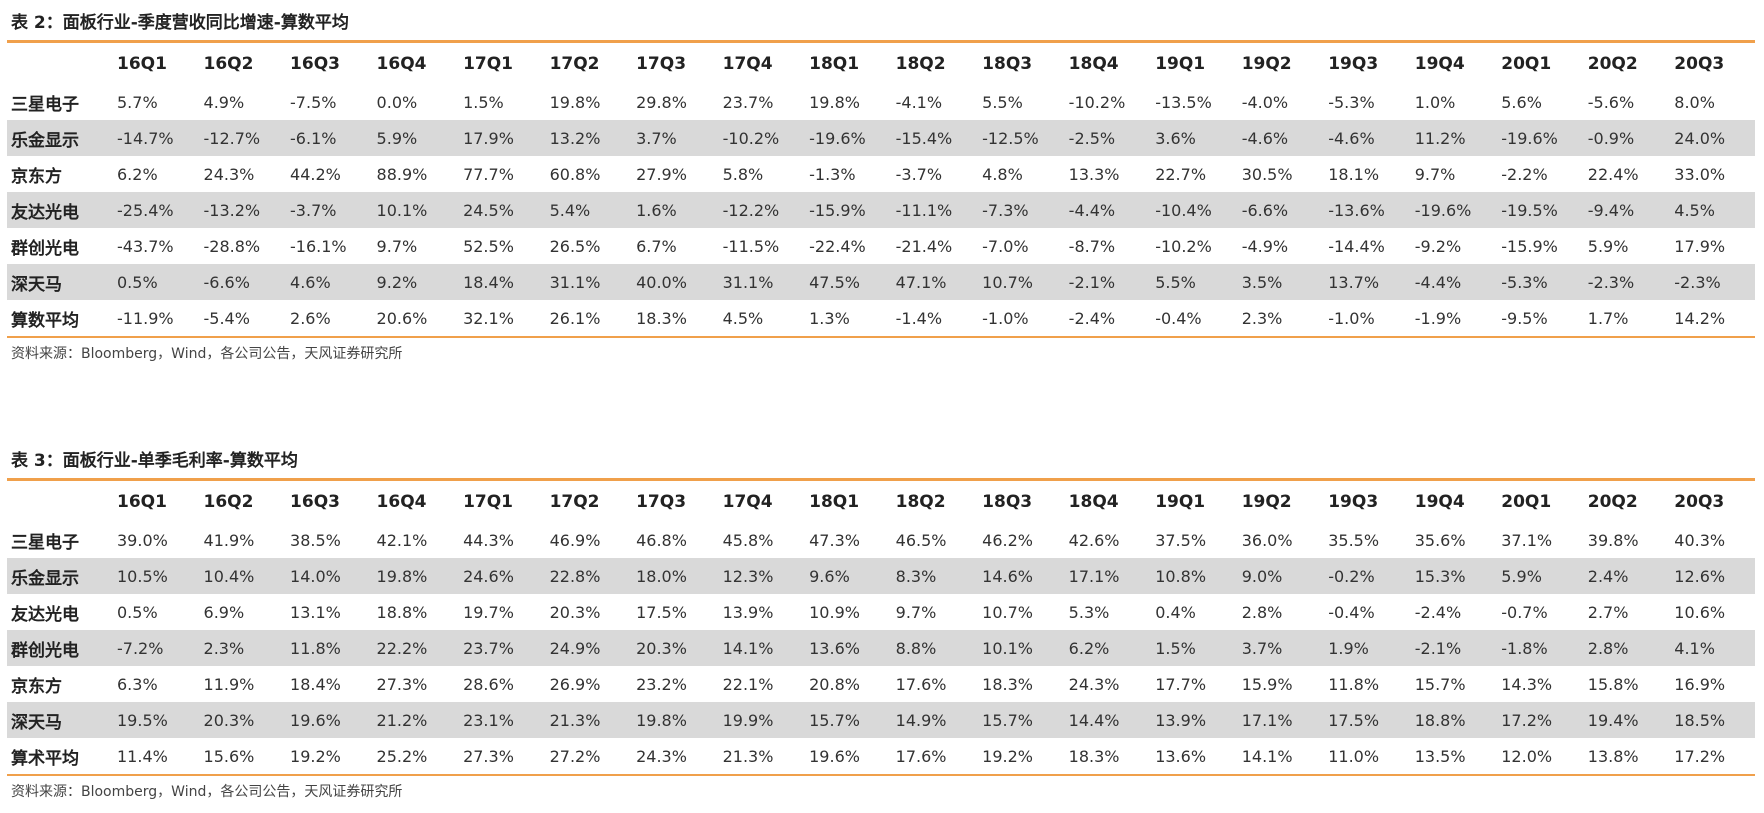 This screenshot has height=813, width=1764. What do you see at coordinates (587, 576) in the screenshot?
I see `table-cell: 22.8%` at bounding box center [587, 576].